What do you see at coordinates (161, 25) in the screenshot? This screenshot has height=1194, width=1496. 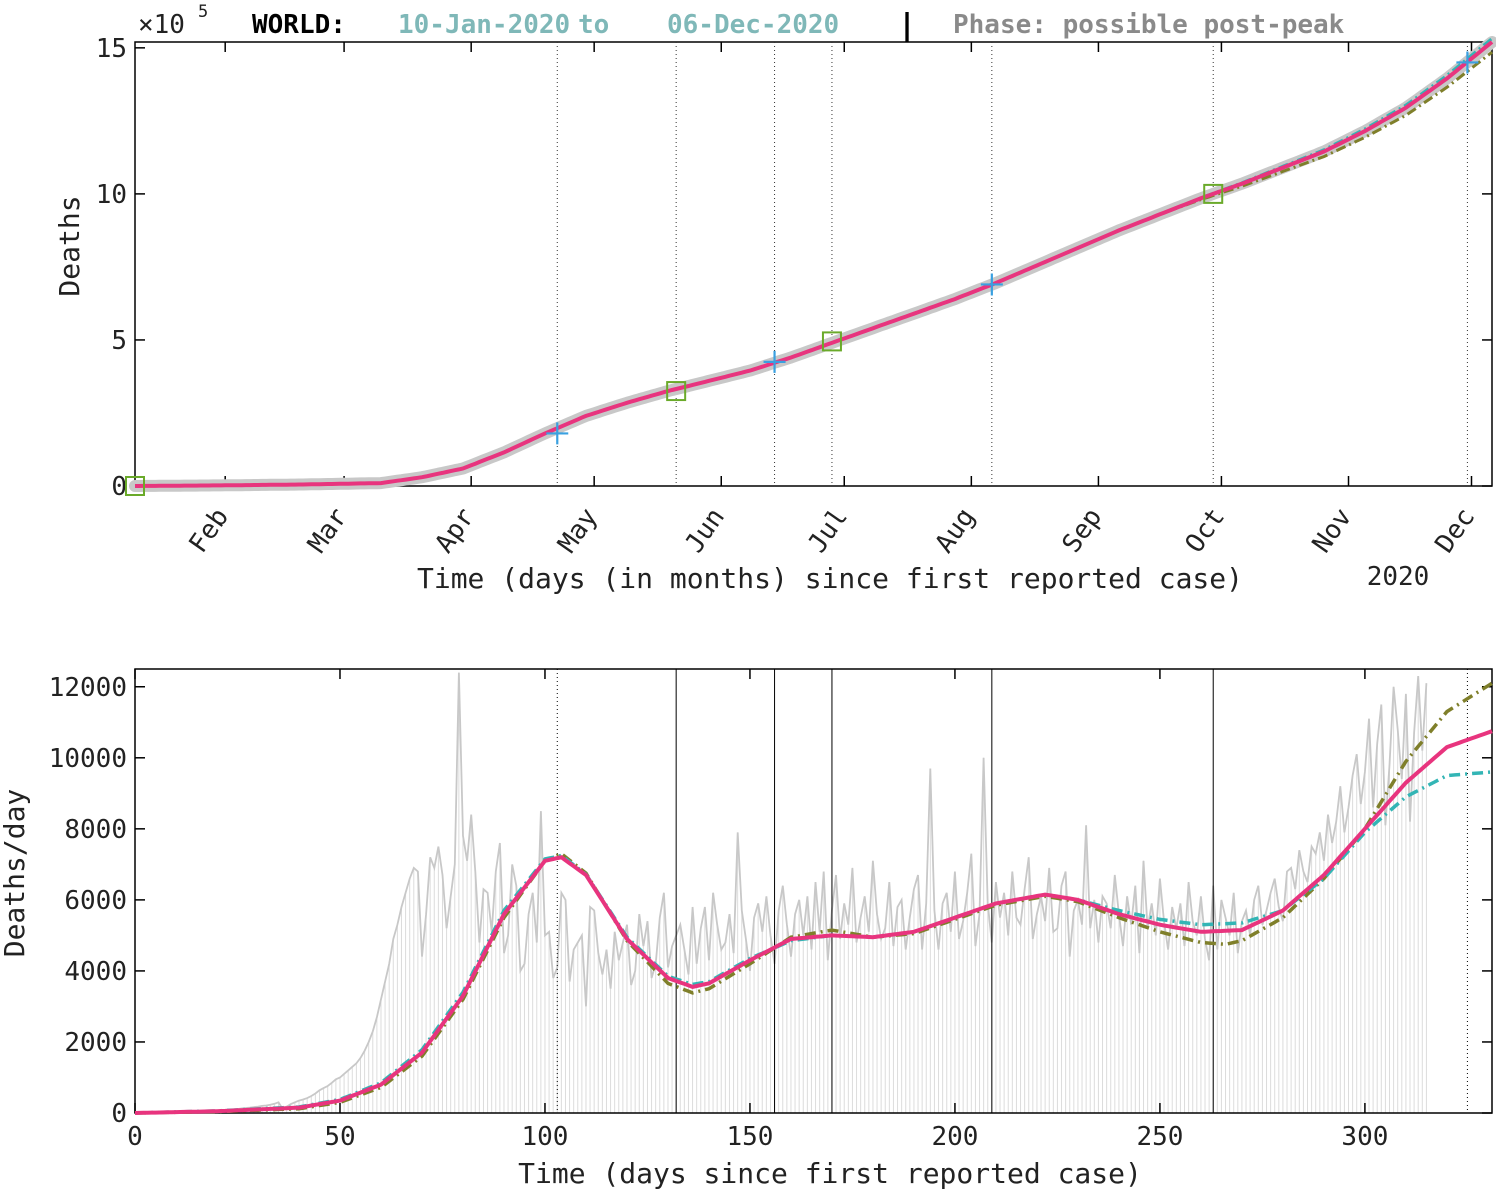 I see `y-multiplier-base: ×10` at bounding box center [161, 25].